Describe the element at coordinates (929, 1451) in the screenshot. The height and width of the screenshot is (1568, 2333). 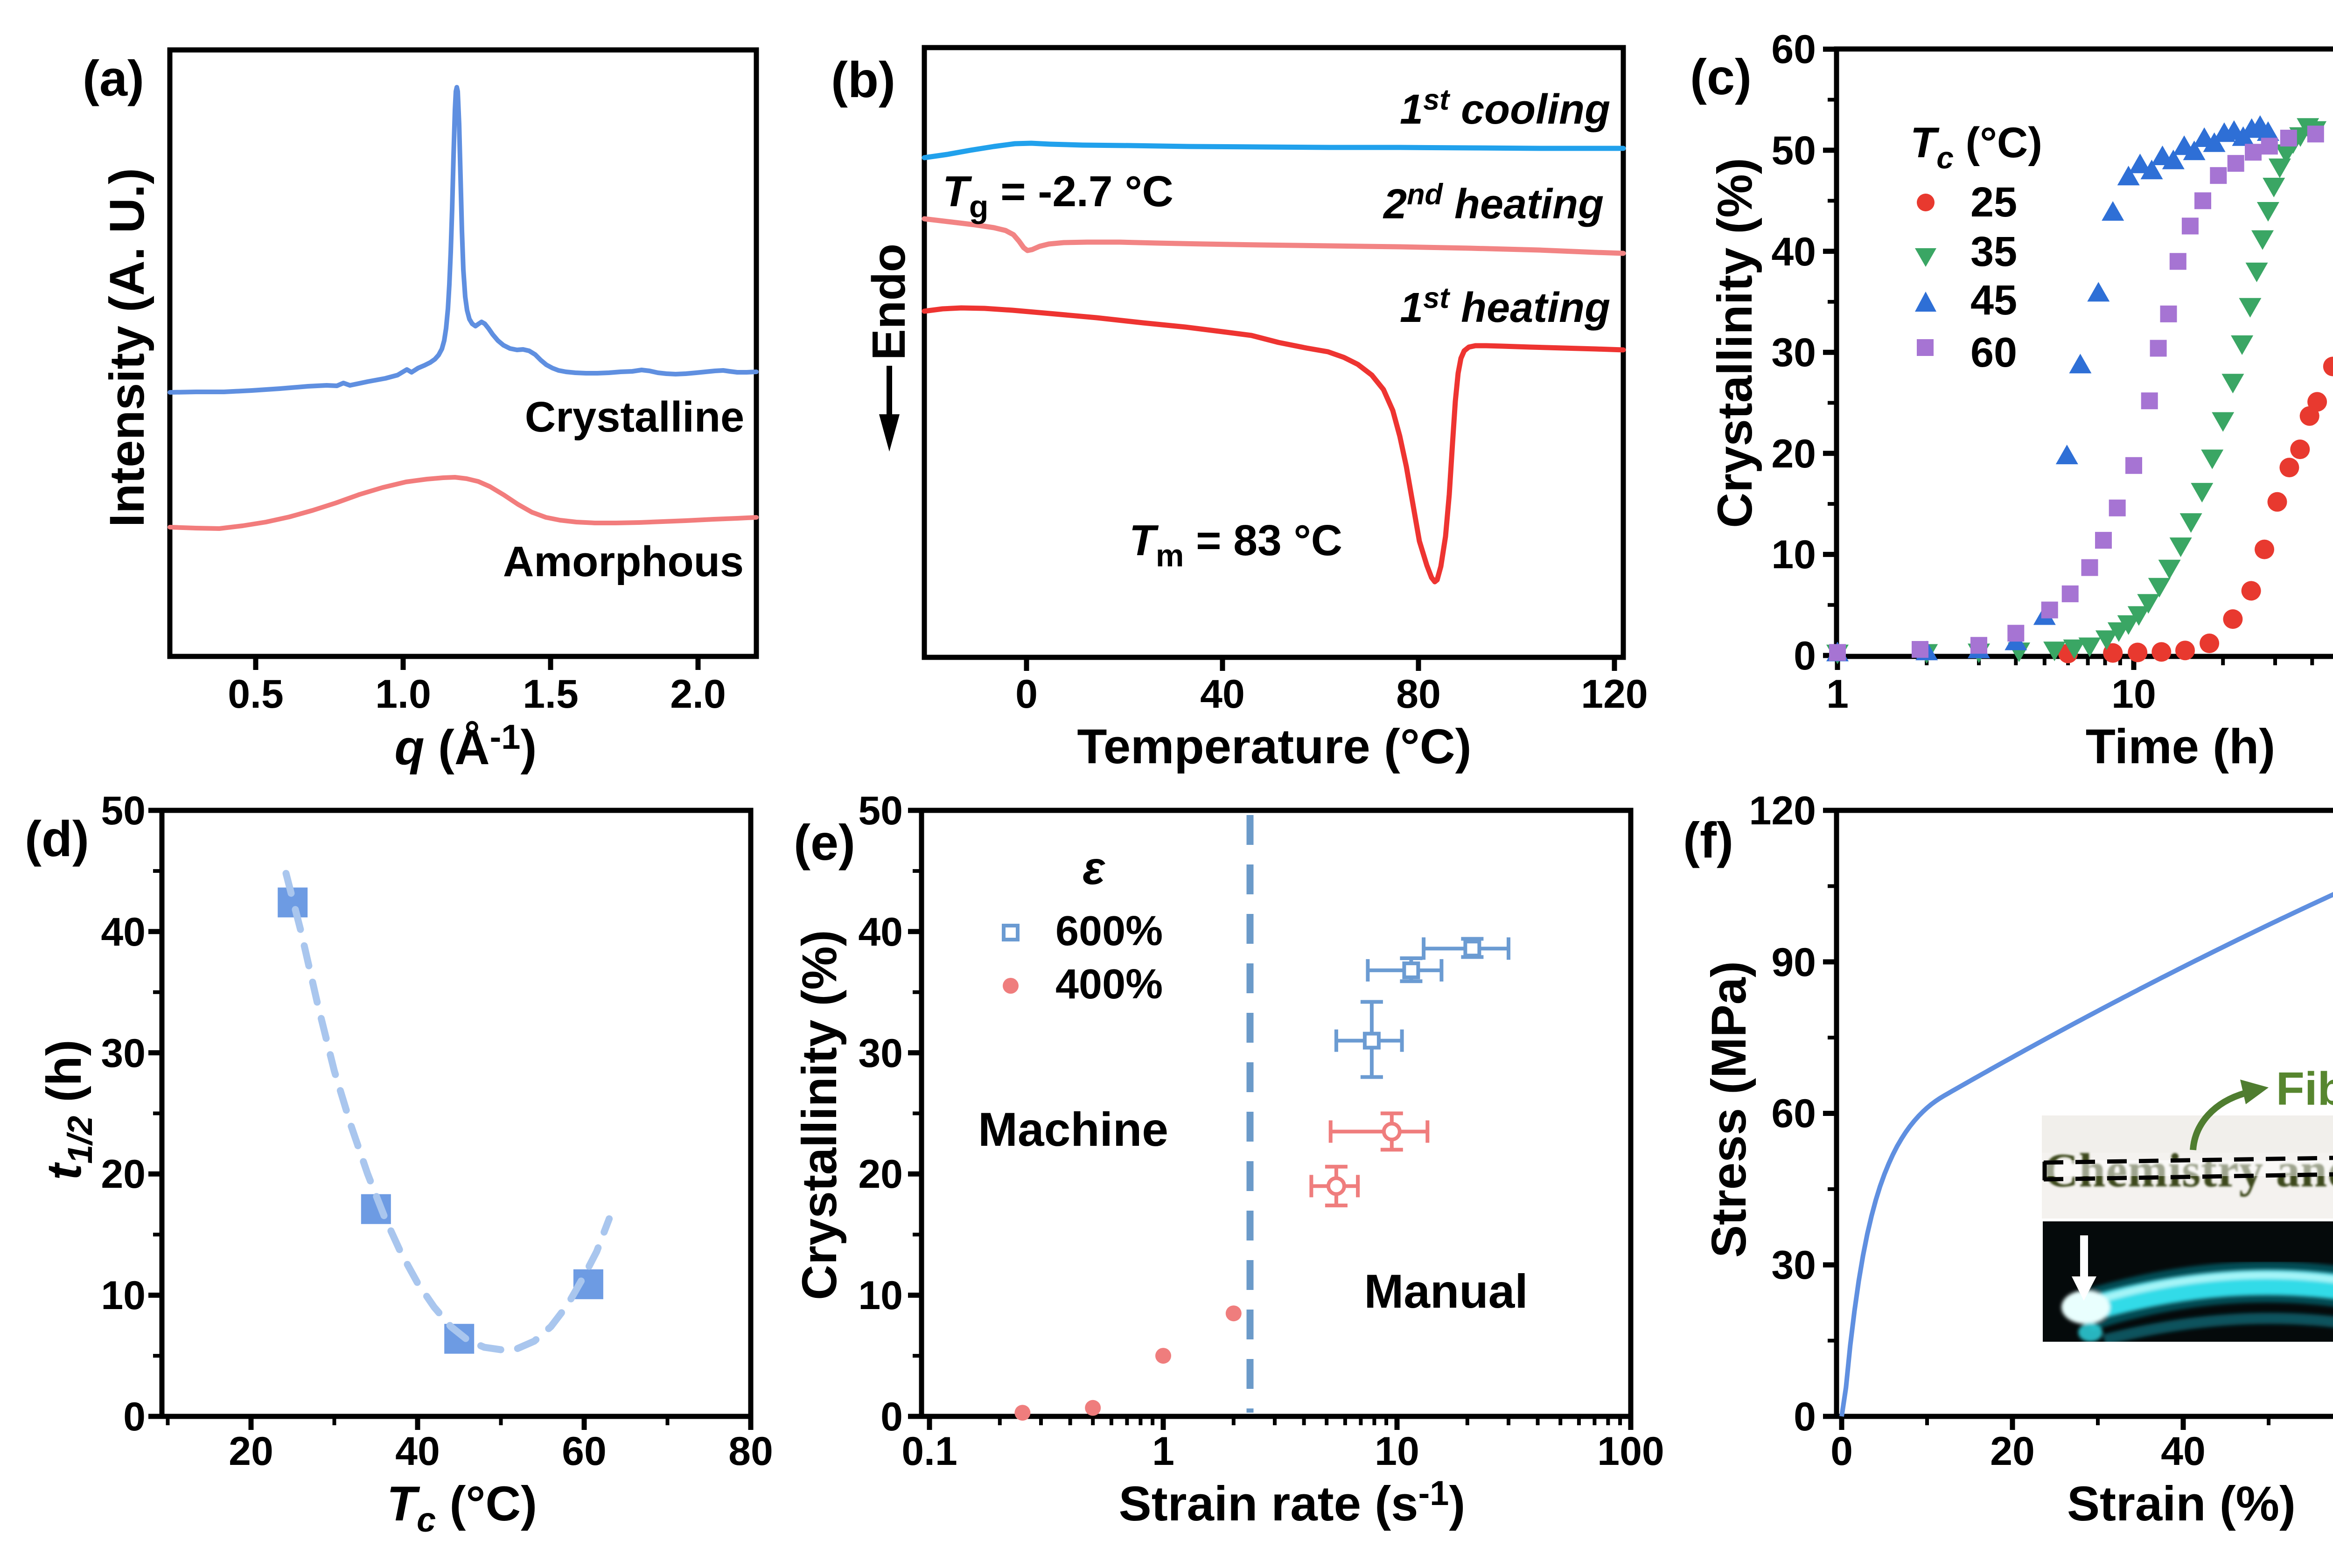
I see `svg-text: 0.1` at that location.